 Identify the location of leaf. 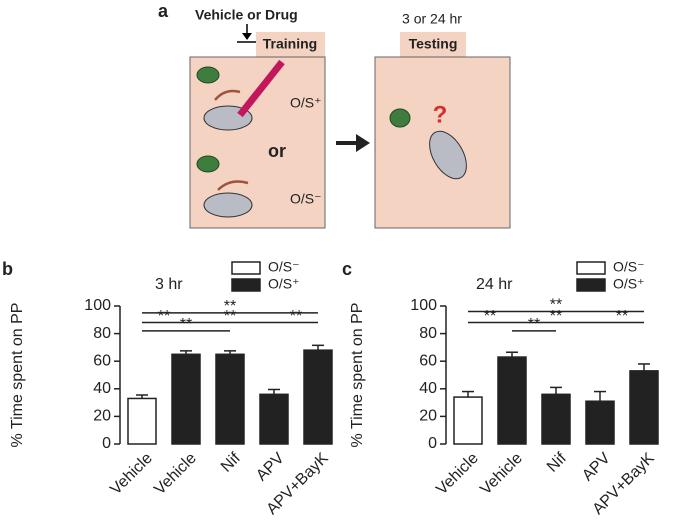
(303, 119).